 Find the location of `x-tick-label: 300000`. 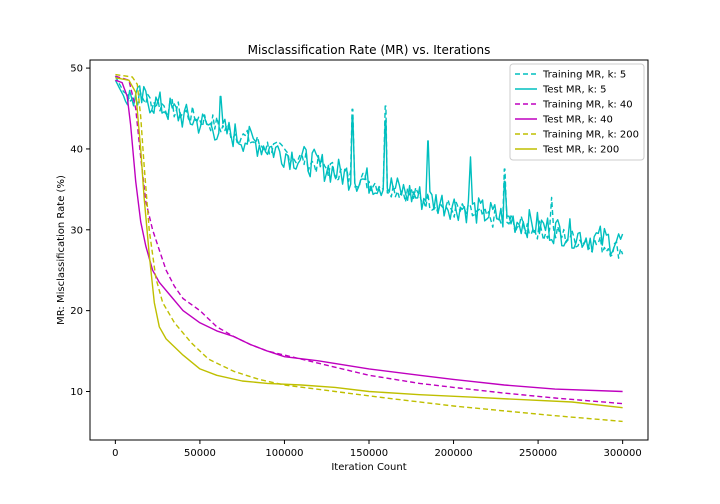

x-tick-label: 300000 is located at coordinates (623, 453).